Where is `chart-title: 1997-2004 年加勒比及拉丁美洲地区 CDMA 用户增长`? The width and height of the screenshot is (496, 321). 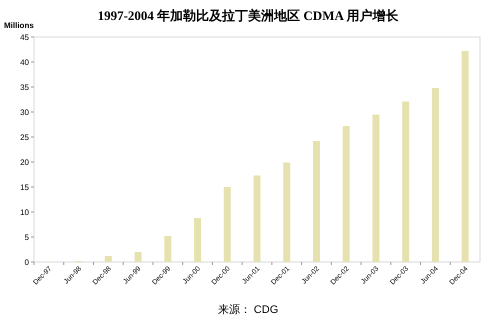
chart-title: 1997-2004 年加勒比及拉丁美洲地区 CDMA 用户增长 is located at coordinates (249, 15).